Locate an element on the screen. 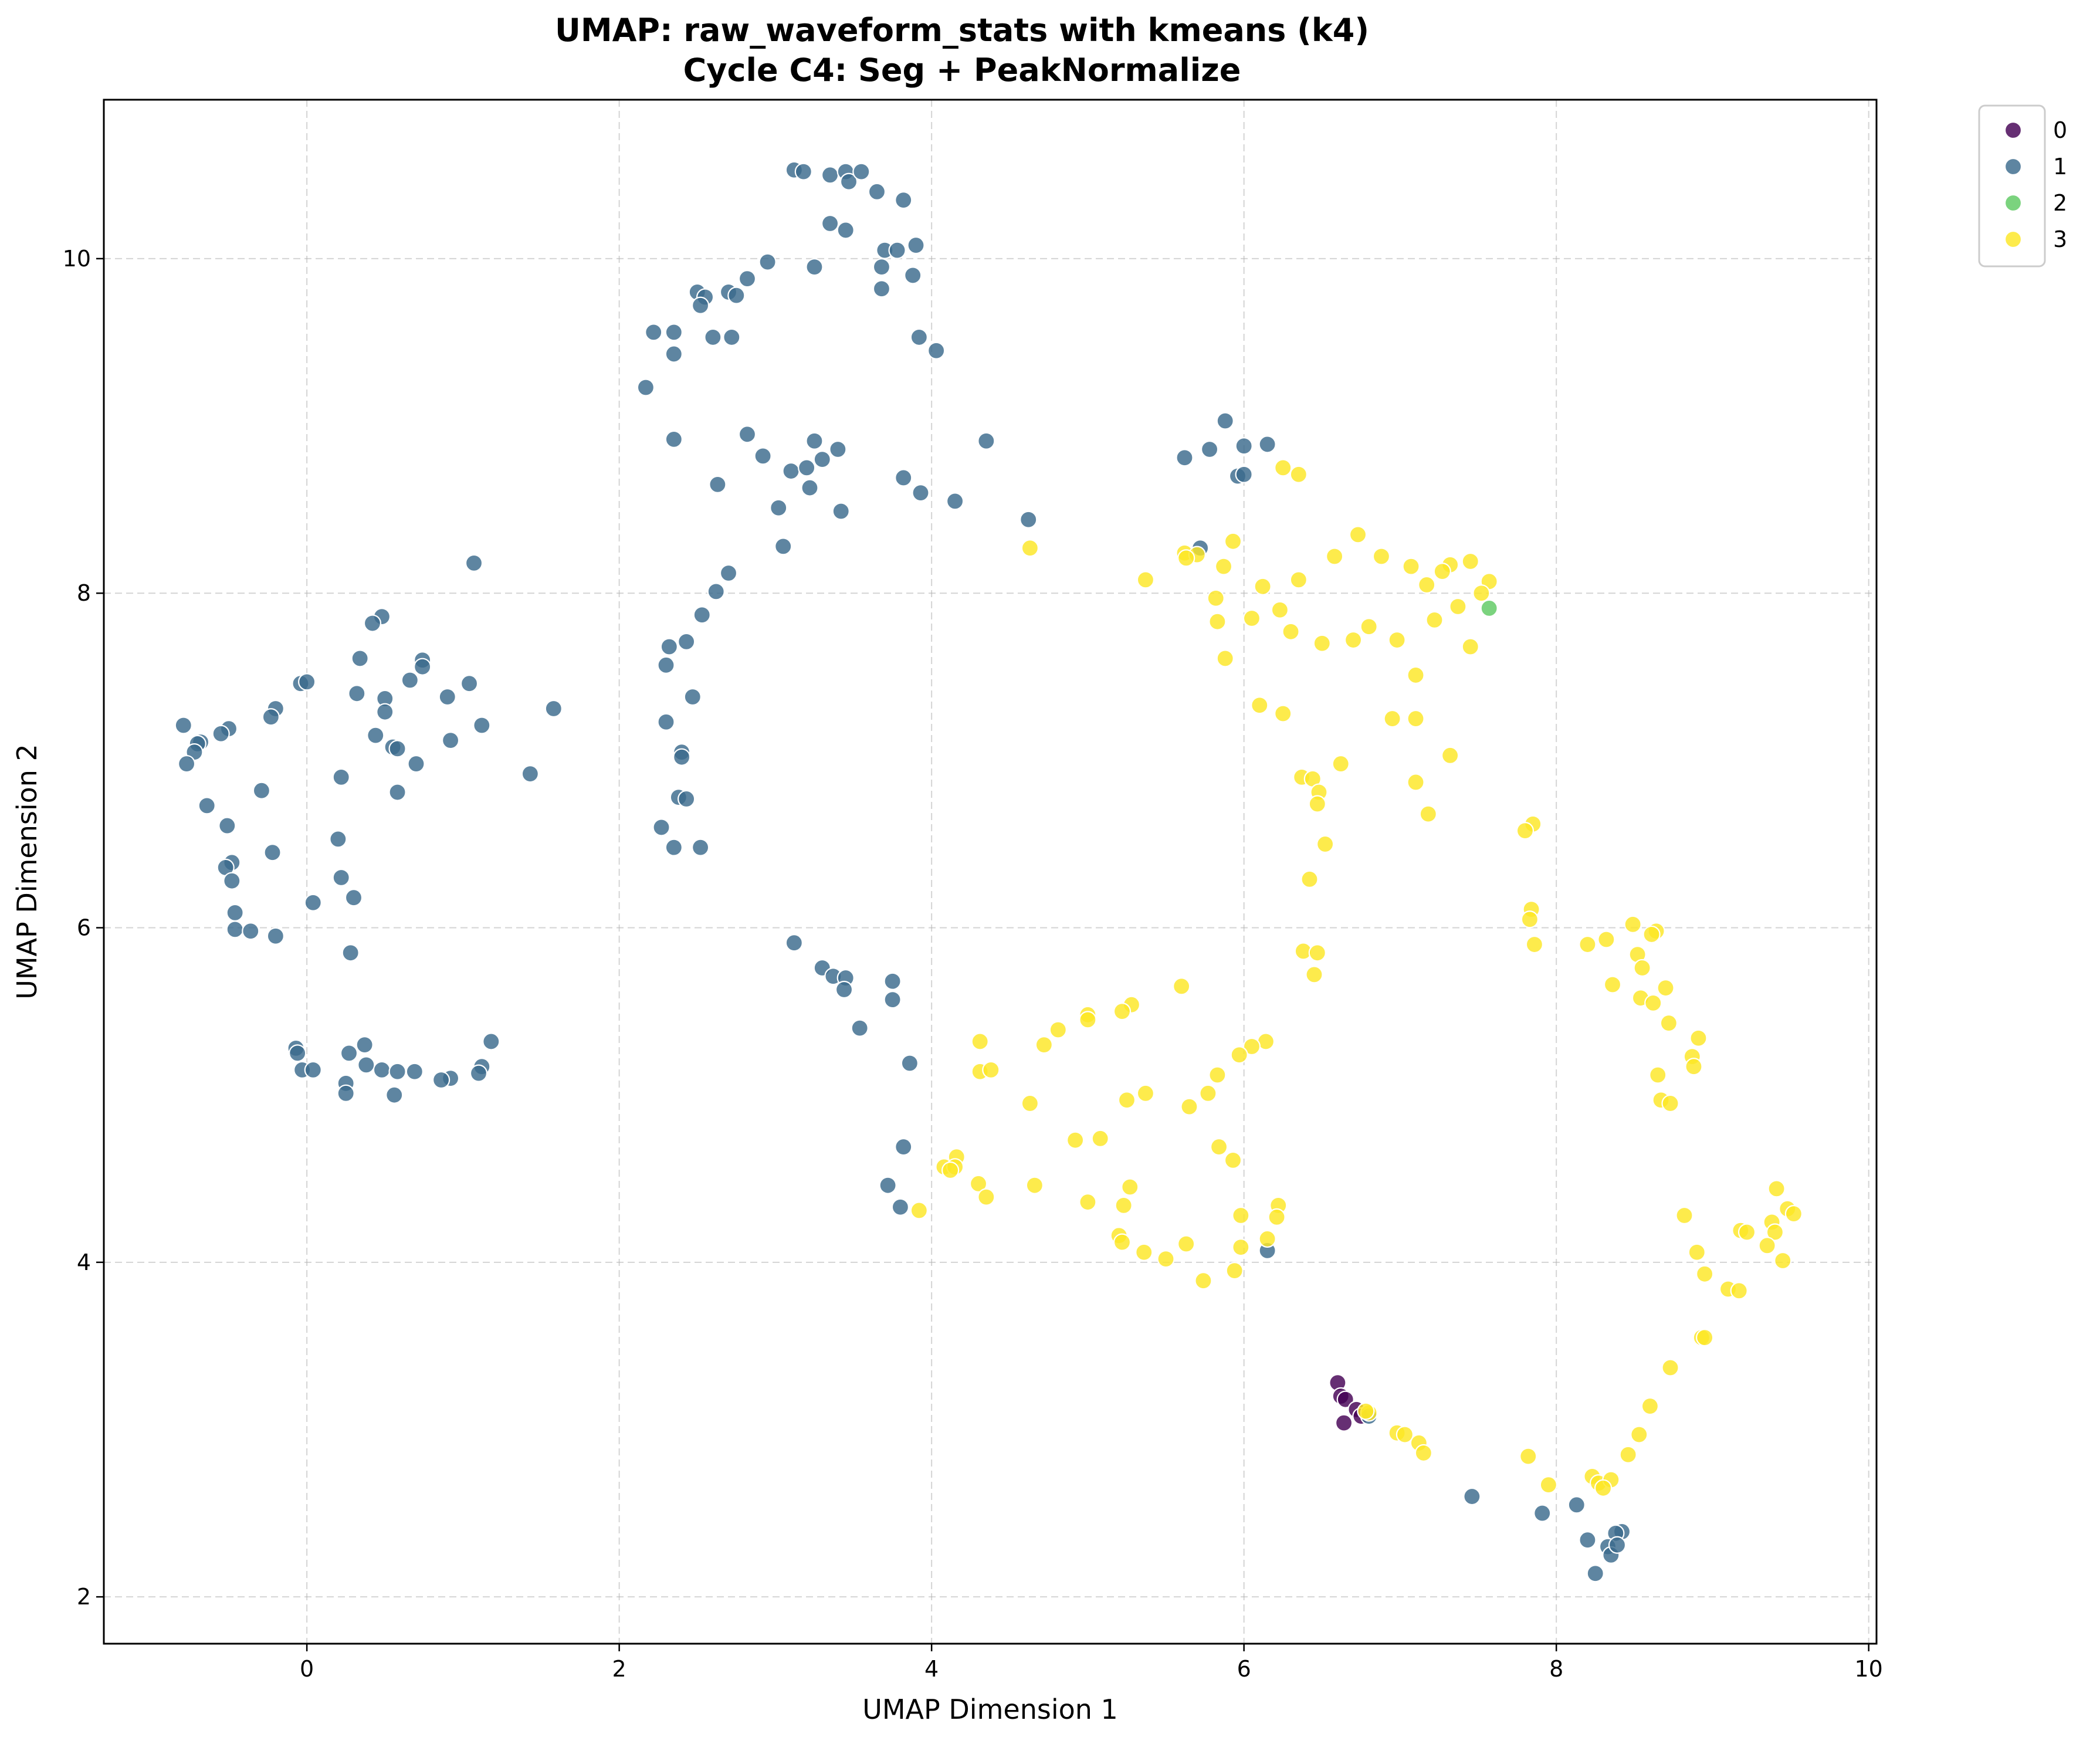 This screenshot has width=2100, height=1744. chart-subtitle: Cycle C4: Seg + PeakNormalize is located at coordinates (962, 70).